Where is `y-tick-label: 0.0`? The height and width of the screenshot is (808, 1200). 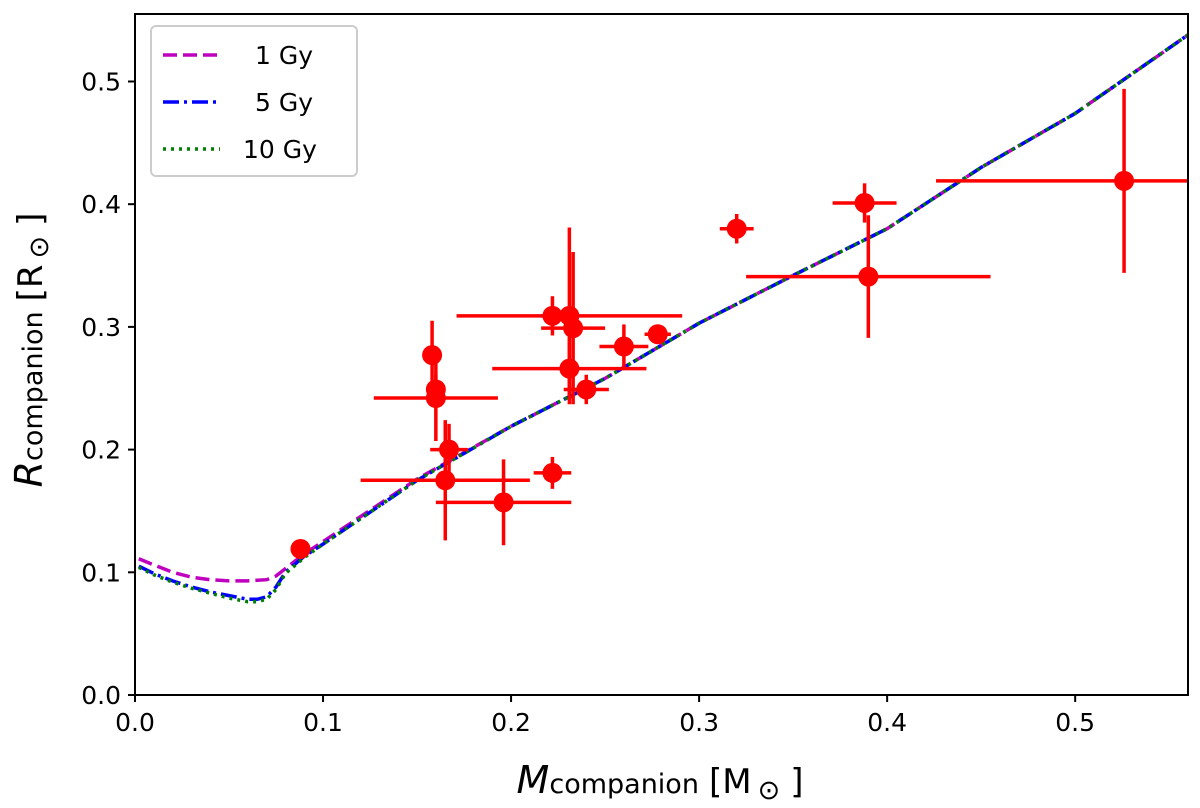 y-tick-label: 0.0 is located at coordinates (101, 695).